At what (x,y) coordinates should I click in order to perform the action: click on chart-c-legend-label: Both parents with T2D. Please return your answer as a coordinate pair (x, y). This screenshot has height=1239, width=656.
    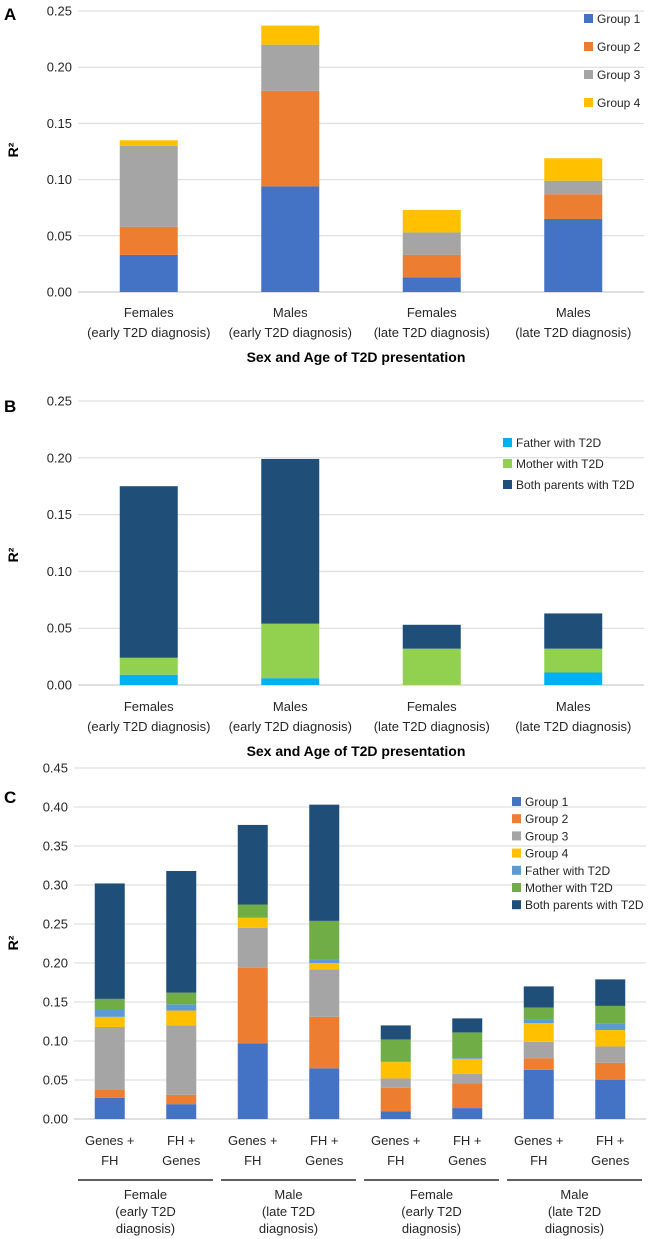
    Looking at the image, I should click on (584, 905).